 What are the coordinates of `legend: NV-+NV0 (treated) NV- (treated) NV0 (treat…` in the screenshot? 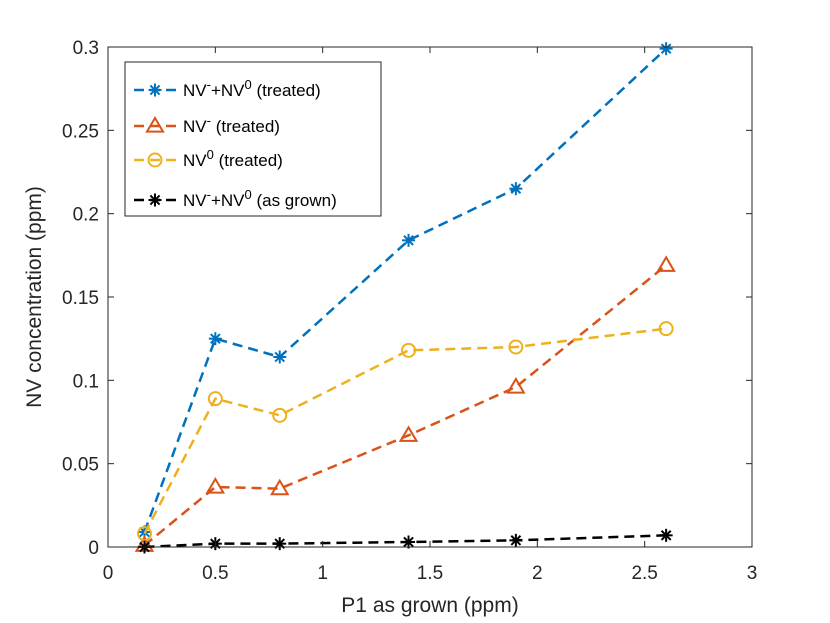 It's located at (253, 139).